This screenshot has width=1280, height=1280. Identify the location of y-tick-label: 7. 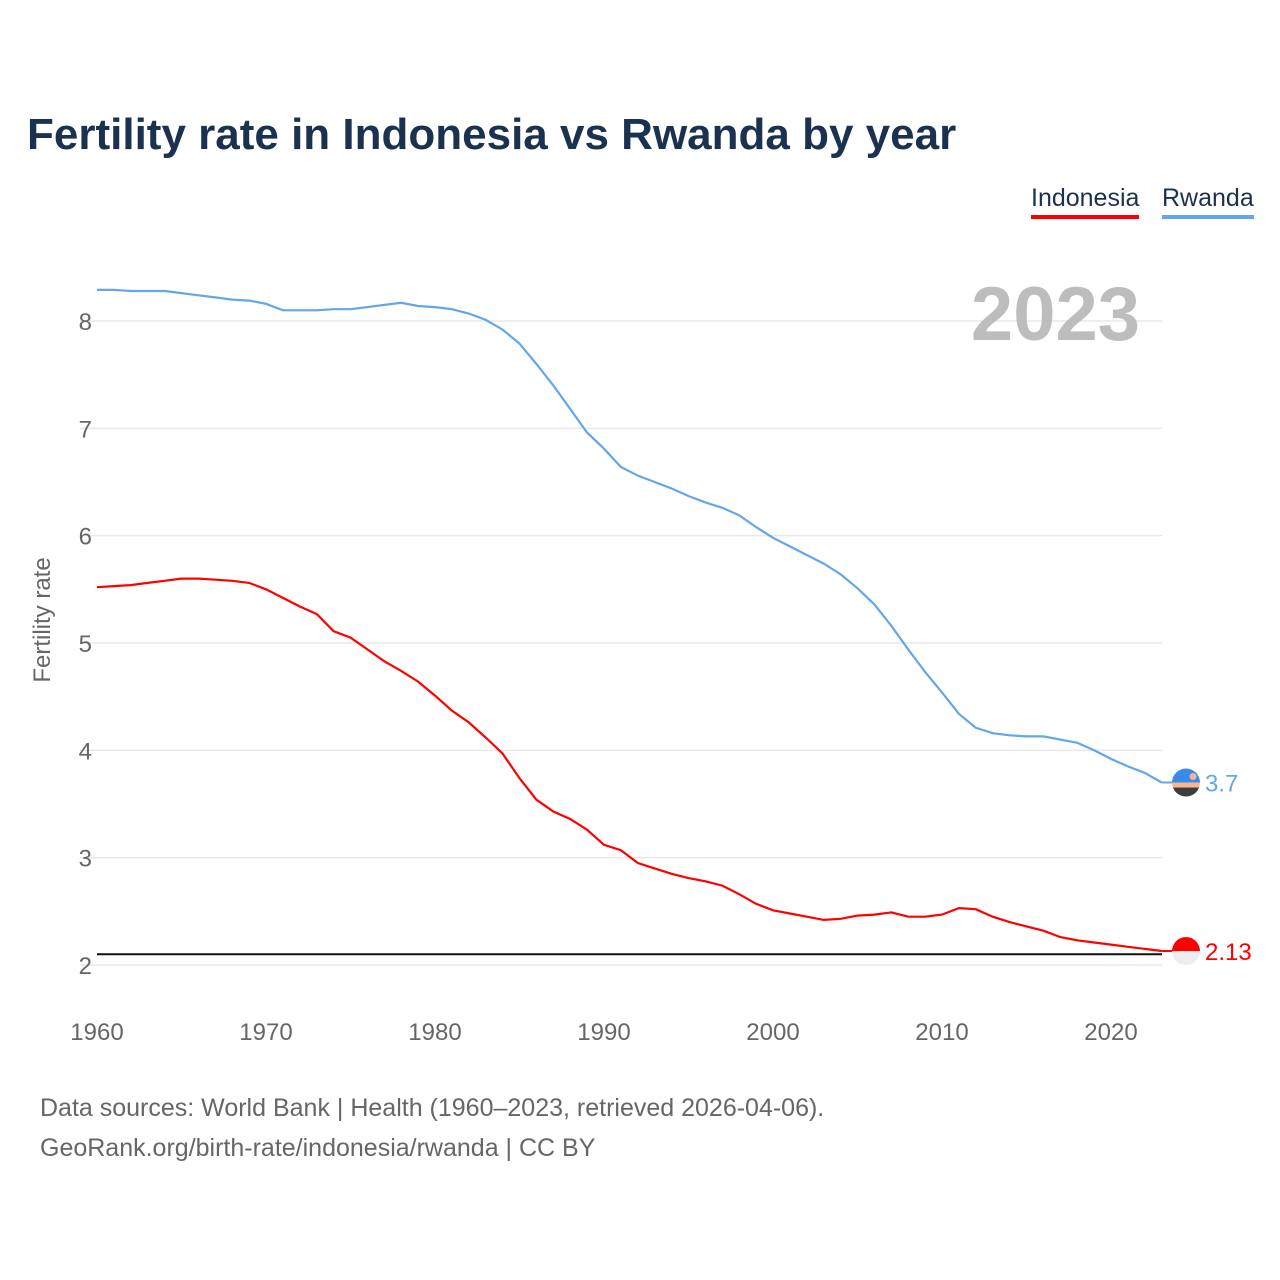
(85, 429).